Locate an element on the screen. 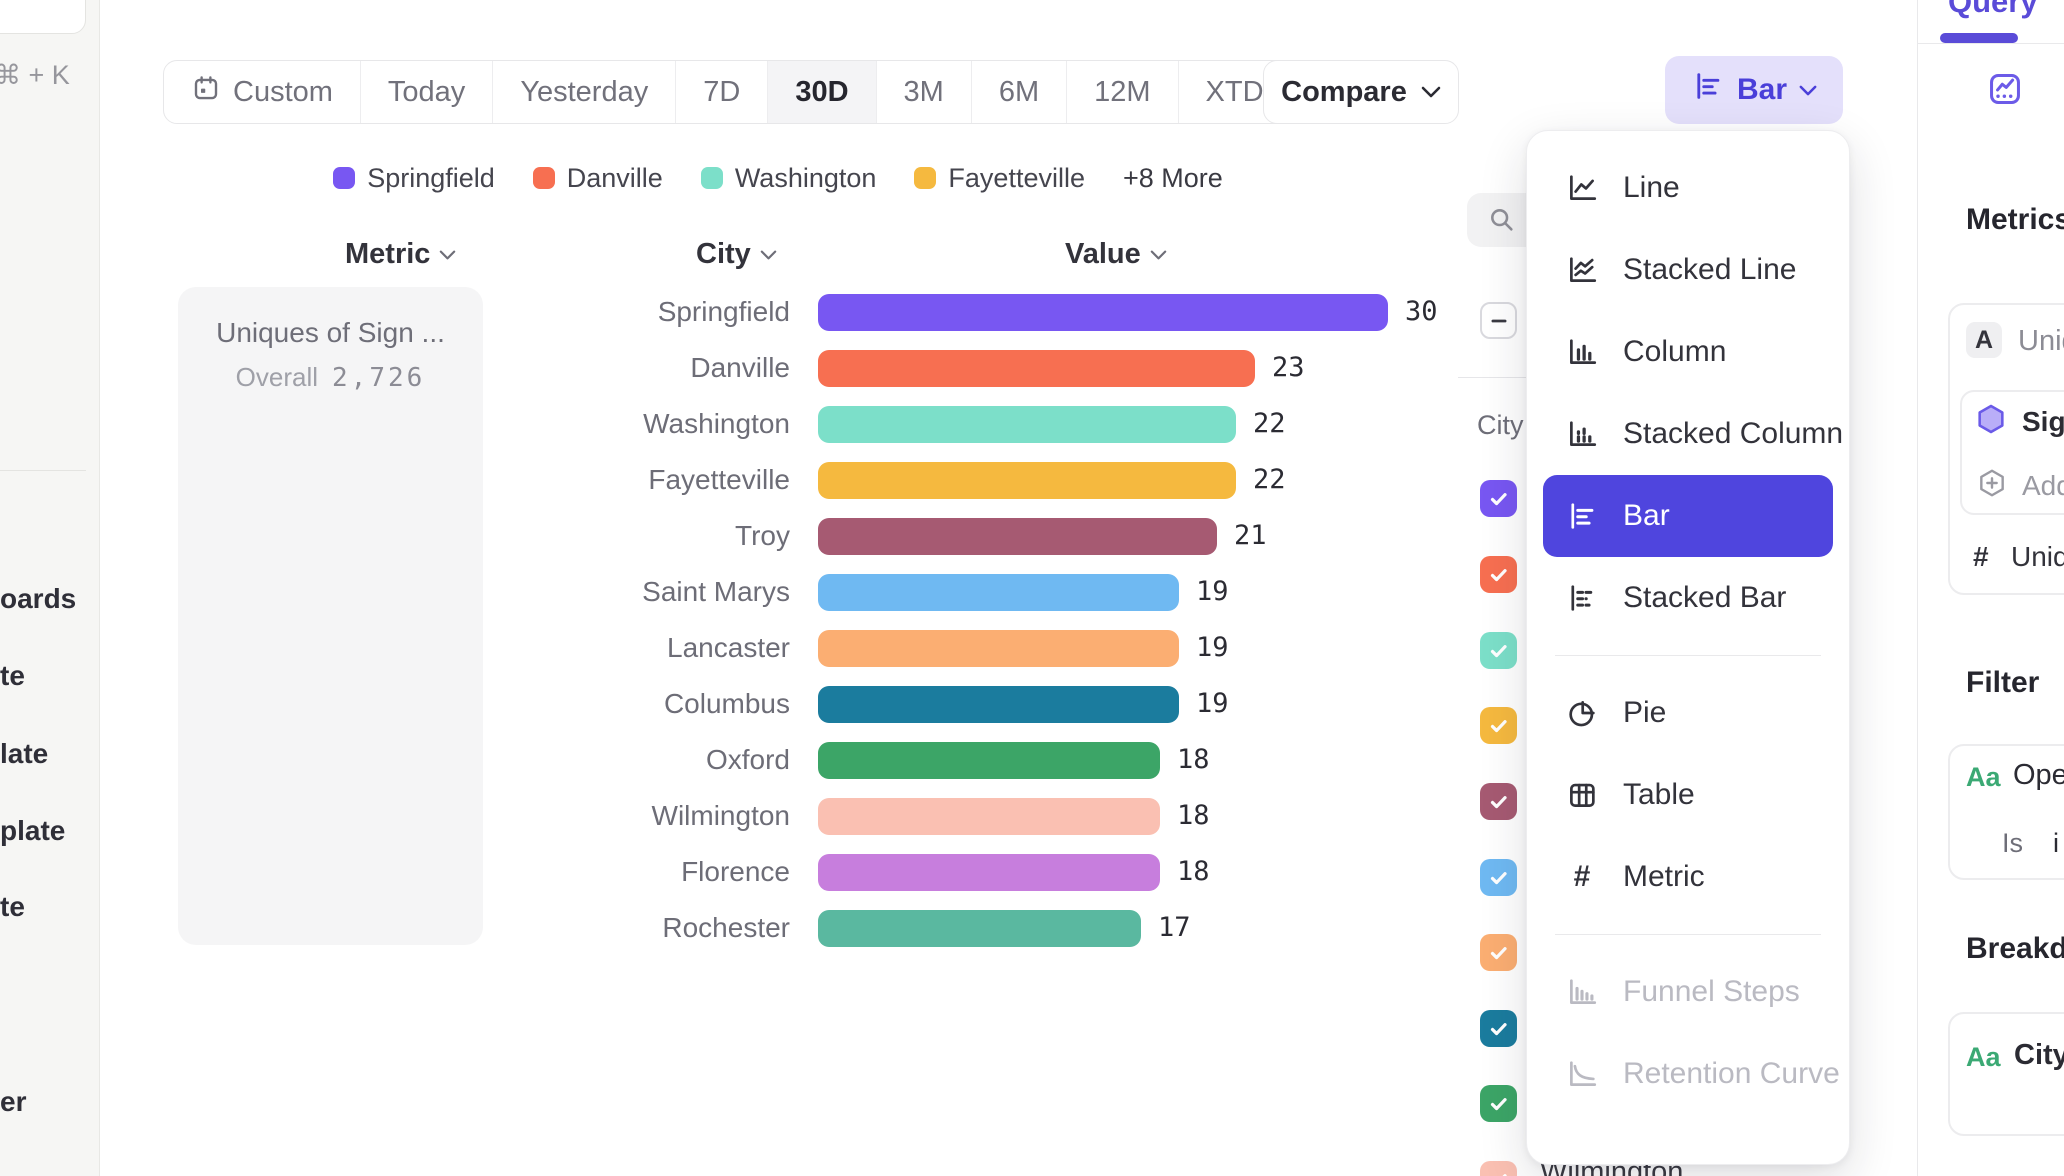  sidebar-item: oards is located at coordinates (38, 598).